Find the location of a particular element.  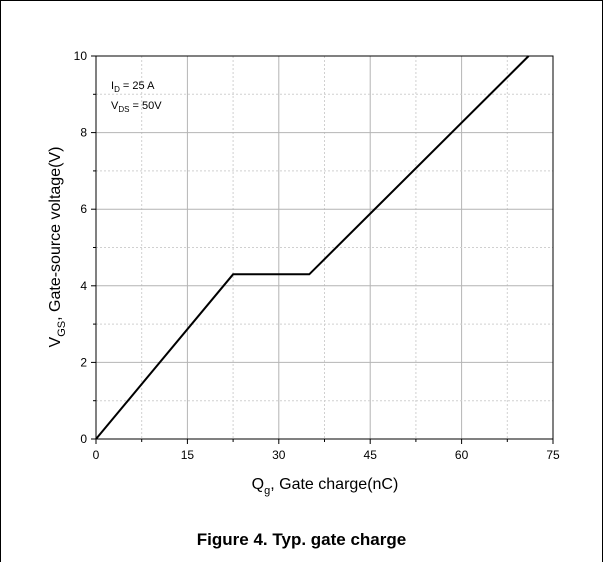

y-tick-label: 10 is located at coordinates (81, 56).